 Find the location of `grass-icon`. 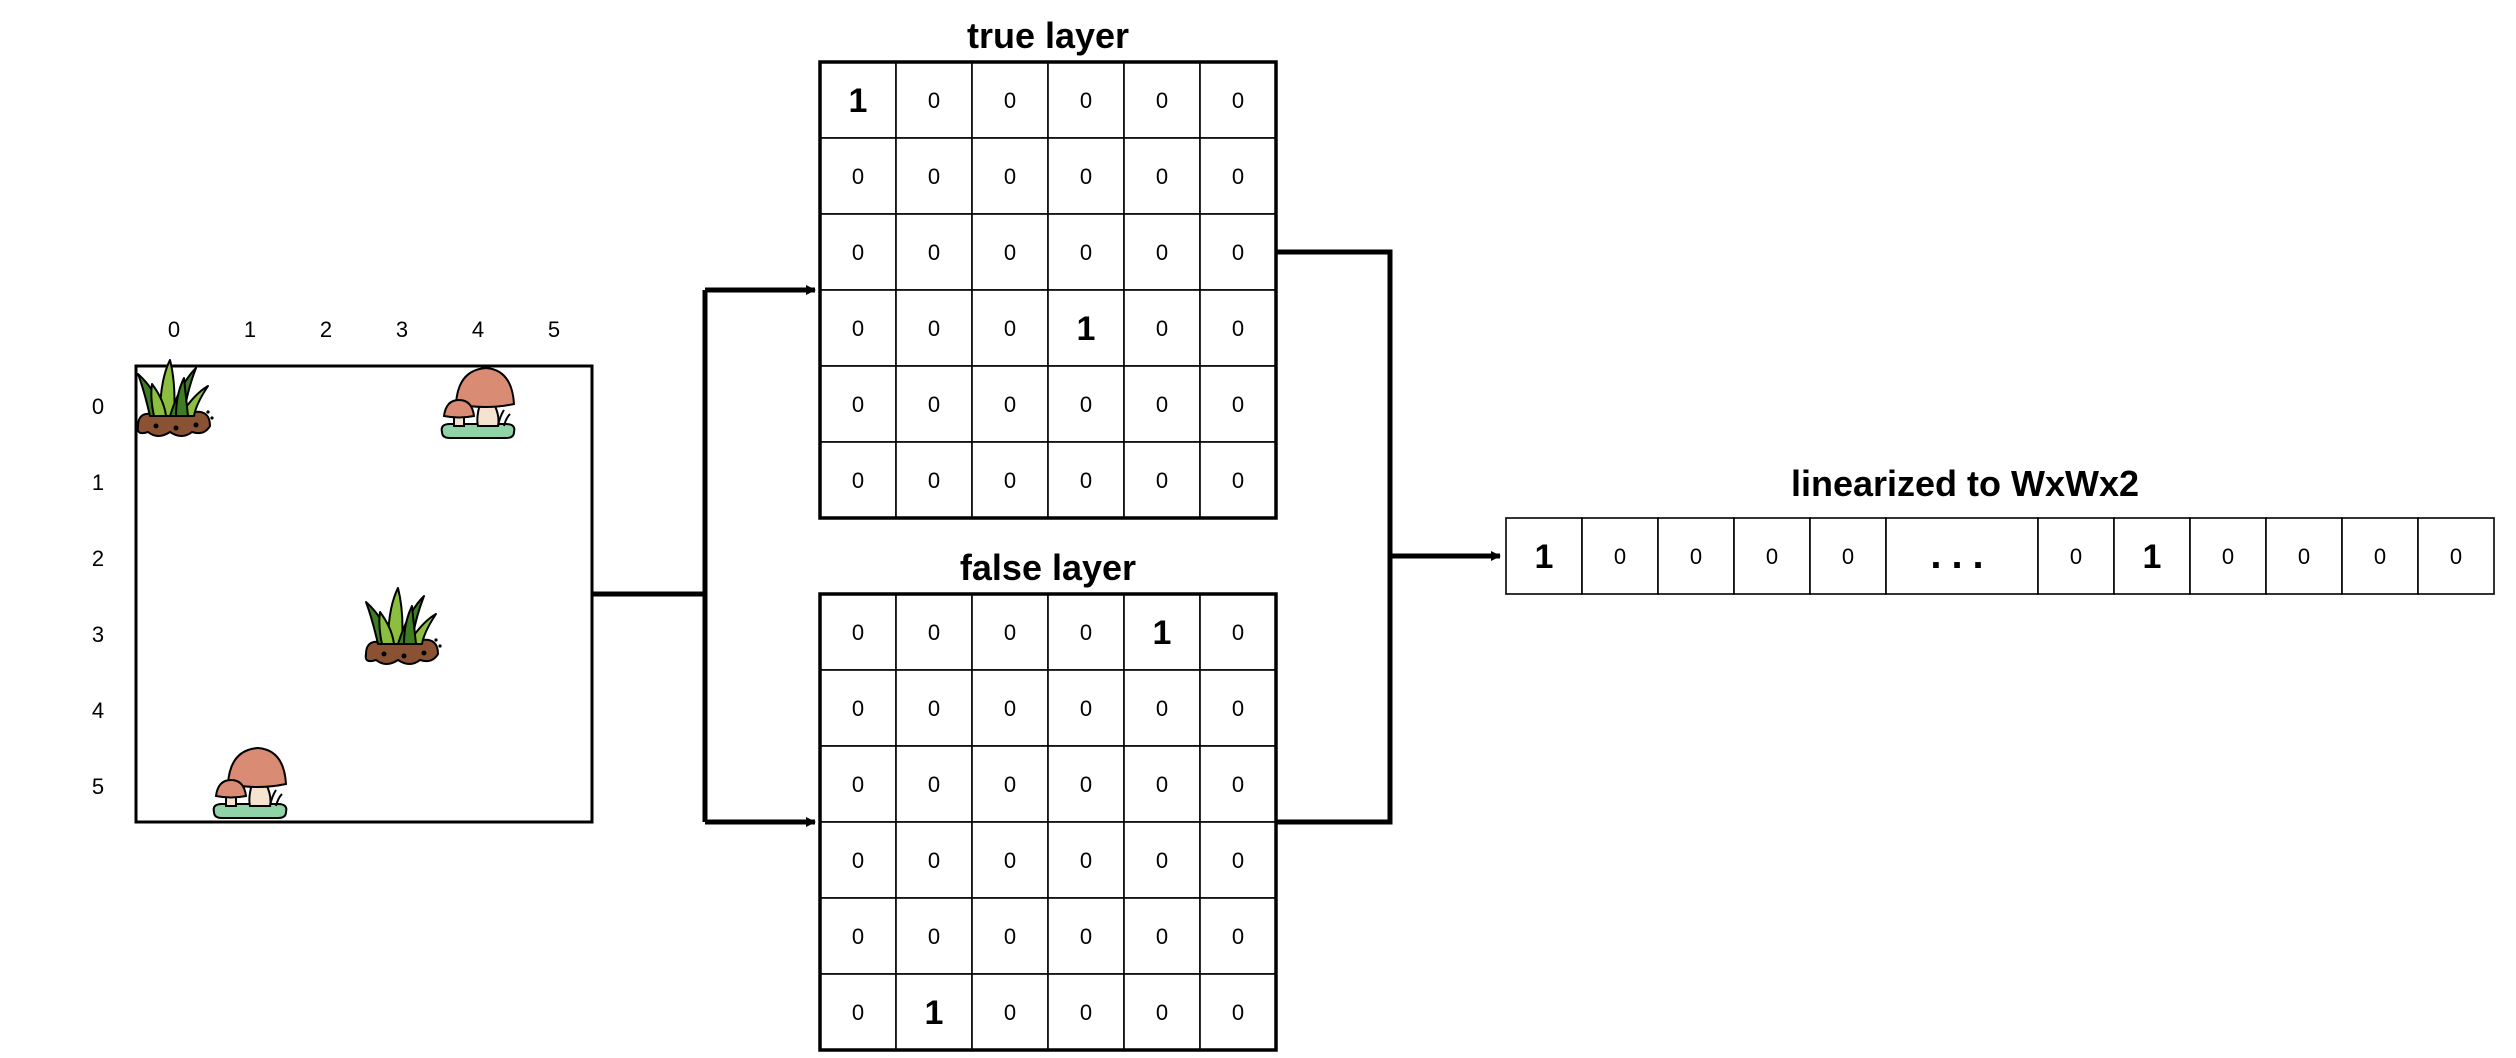

grass-icon is located at coordinates (403, 626).